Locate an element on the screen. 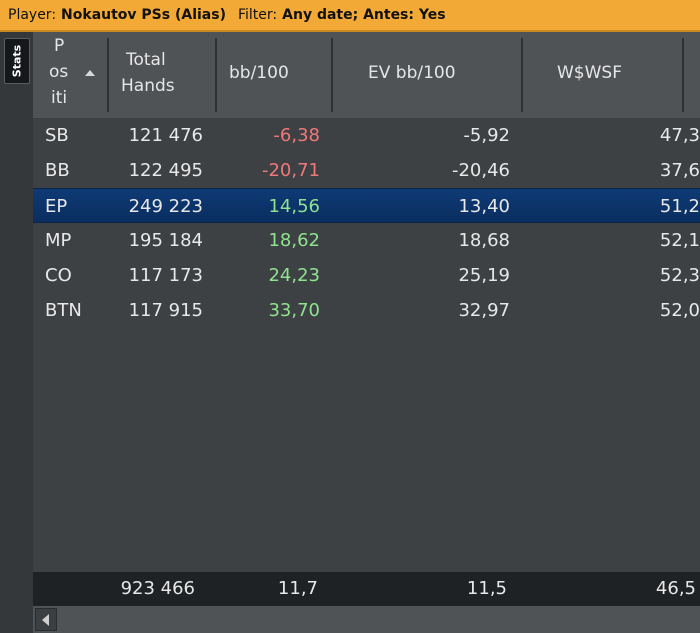  total-hands-cell: 121 476 is located at coordinates (165, 135).